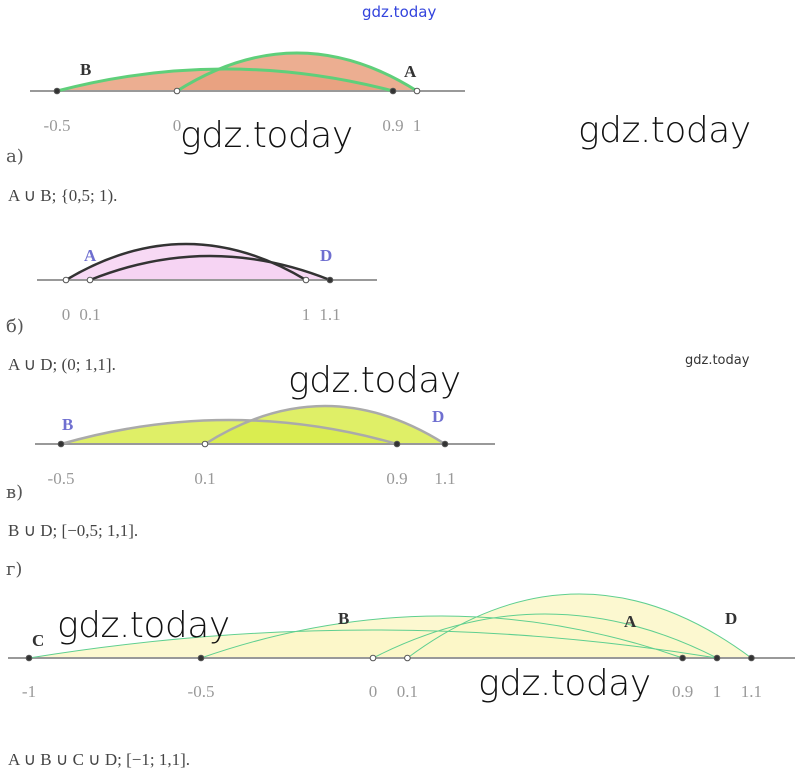 This screenshot has width=805, height=782. What do you see at coordinates (14, 569) in the screenshot?
I see `part-label-d: г)` at bounding box center [14, 569].